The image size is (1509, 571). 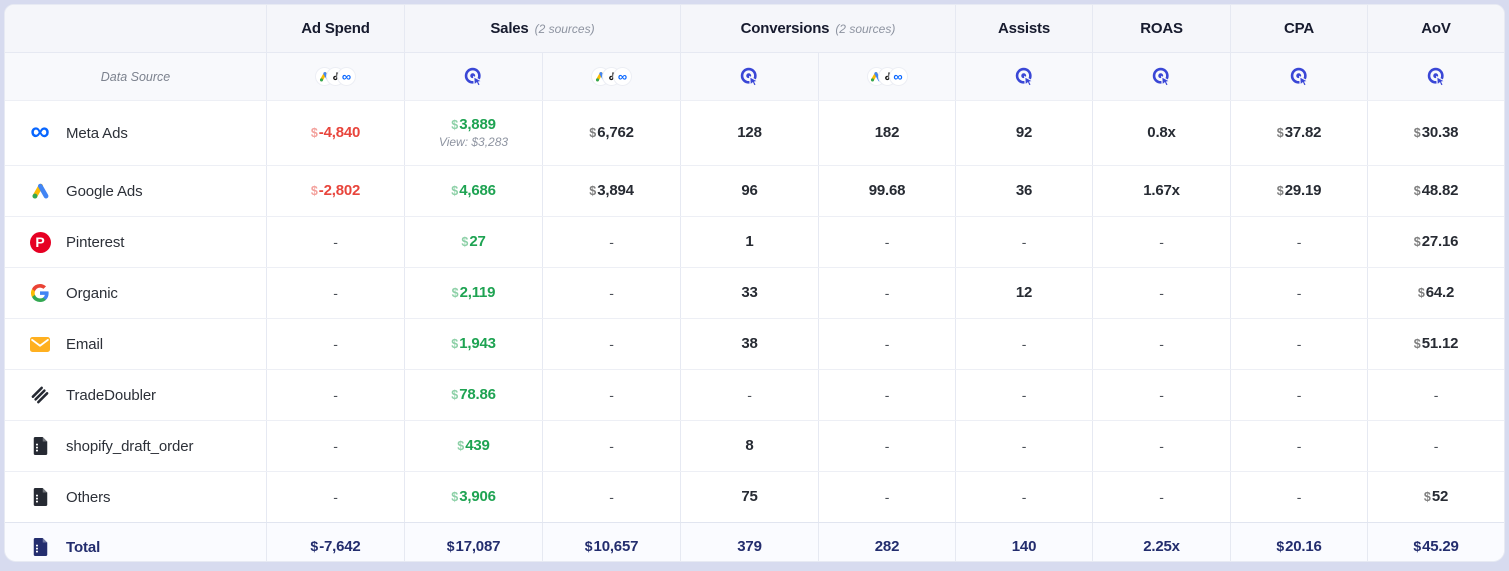 I want to click on metric-value: 282, so click(x=887, y=547).